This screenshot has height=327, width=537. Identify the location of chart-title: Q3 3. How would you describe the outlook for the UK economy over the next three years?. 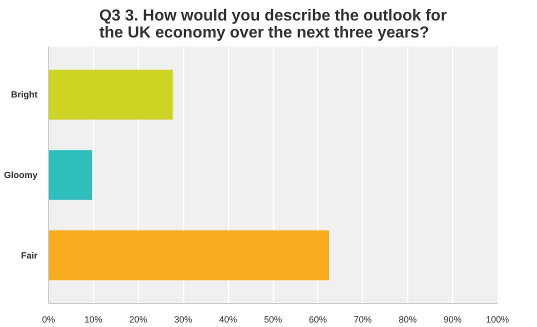
(273, 25).